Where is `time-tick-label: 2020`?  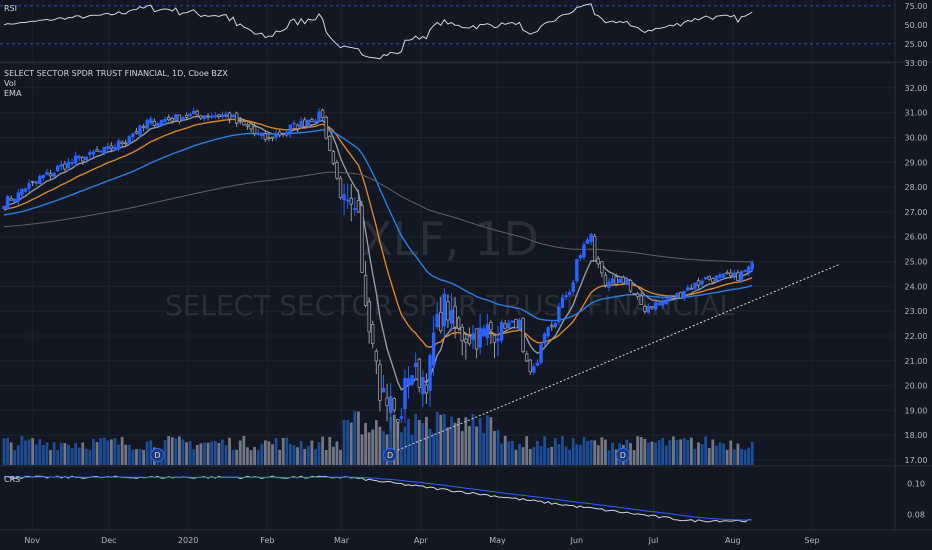
time-tick-label: 2020 is located at coordinates (188, 540).